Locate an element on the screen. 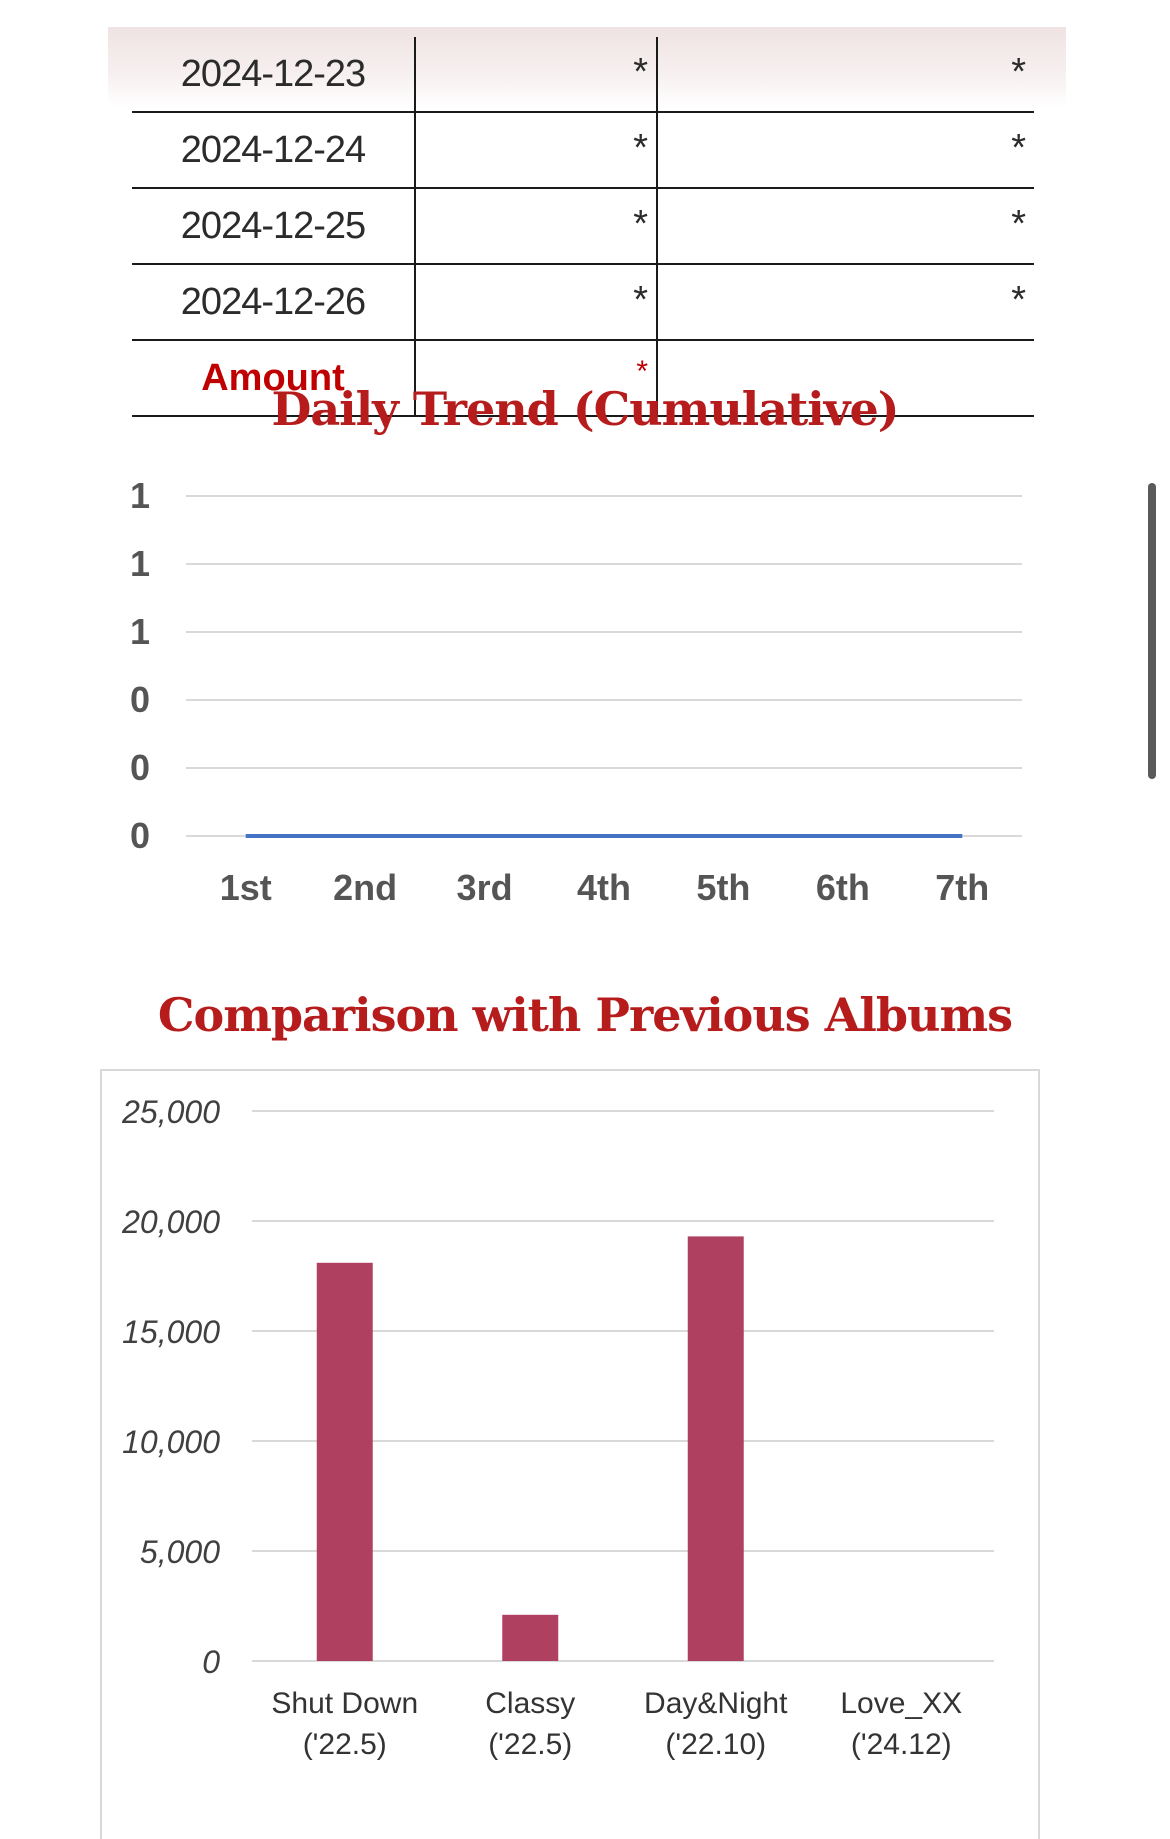 The width and height of the screenshot is (1170, 1839). x-tick-label: 5th is located at coordinates (723, 887).